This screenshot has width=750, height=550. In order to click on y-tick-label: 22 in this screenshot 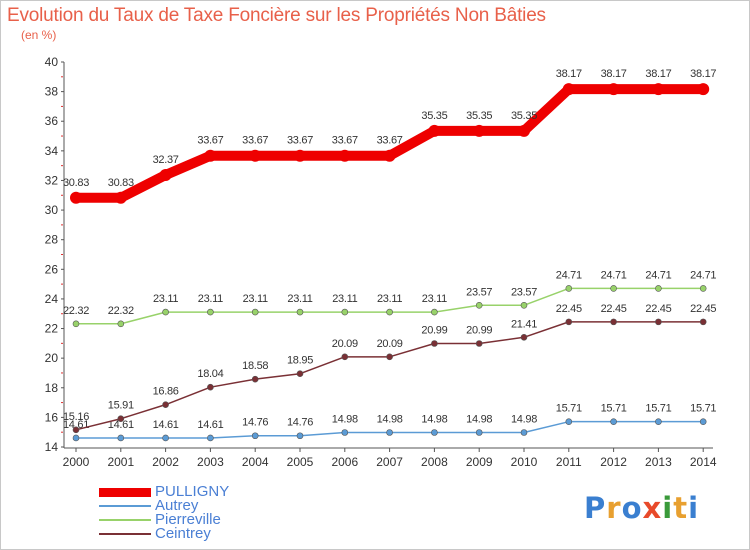, I will do `click(52, 329)`.